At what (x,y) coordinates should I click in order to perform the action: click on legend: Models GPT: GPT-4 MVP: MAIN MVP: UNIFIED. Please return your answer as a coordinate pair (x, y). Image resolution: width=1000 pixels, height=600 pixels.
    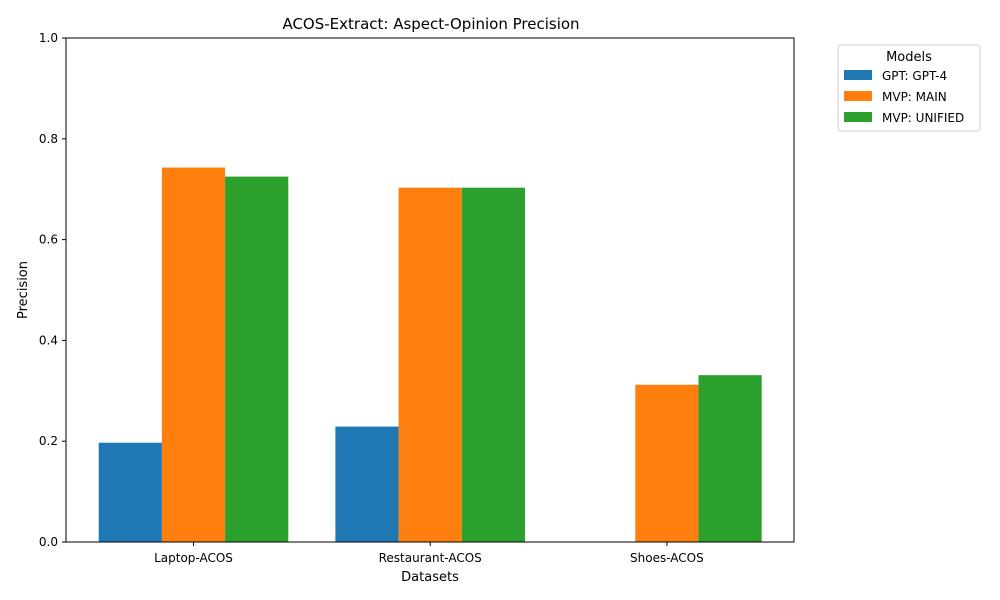
    Looking at the image, I should click on (909, 88).